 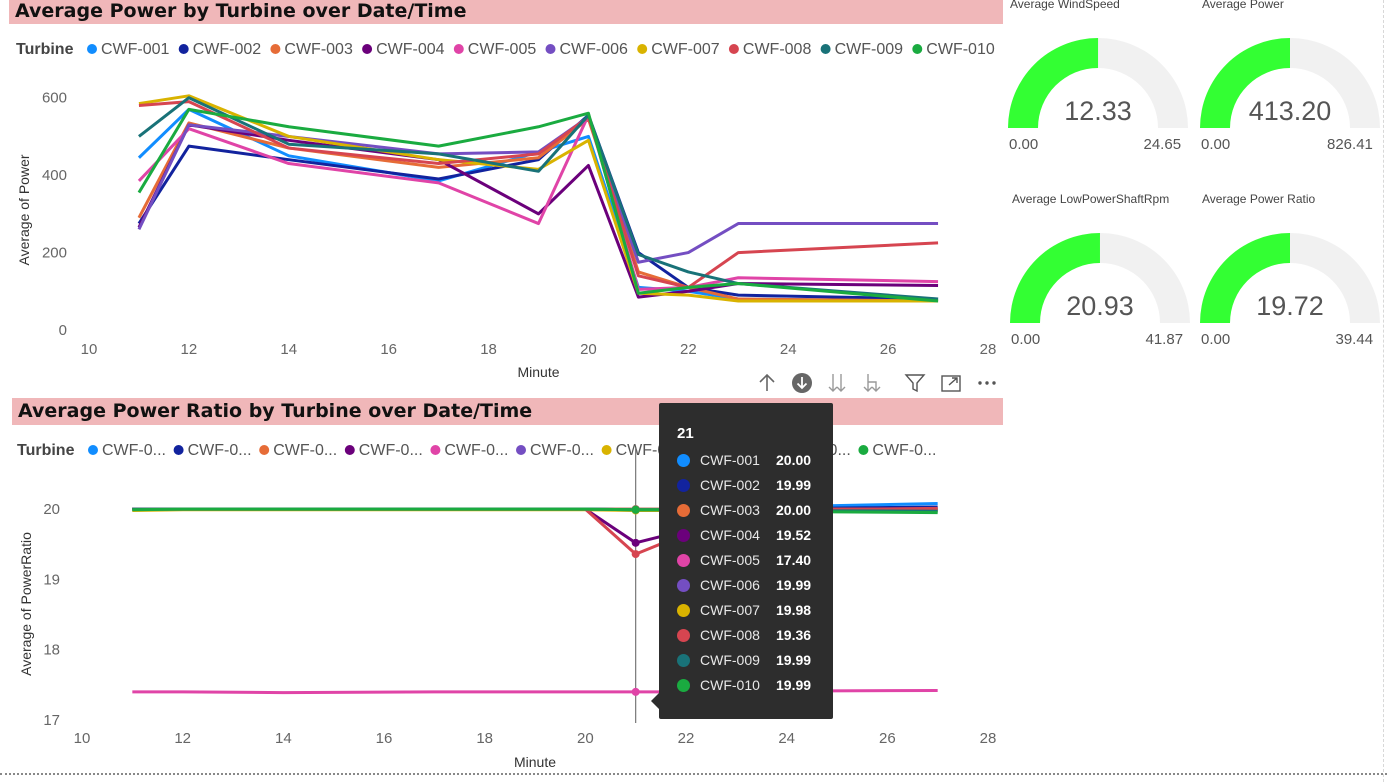 I want to click on tooltip-row: CWF-010 19.99, so click(x=744, y=685).